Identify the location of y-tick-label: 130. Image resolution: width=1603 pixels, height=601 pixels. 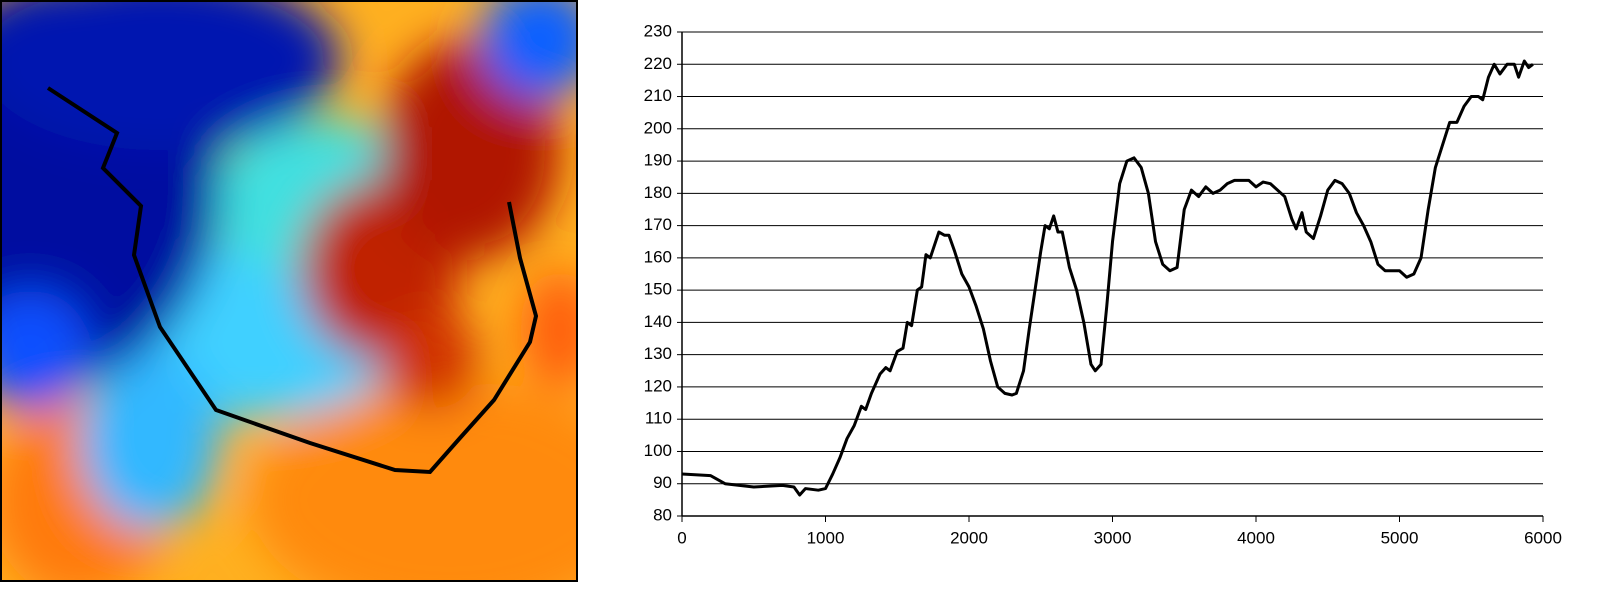
(658, 353).